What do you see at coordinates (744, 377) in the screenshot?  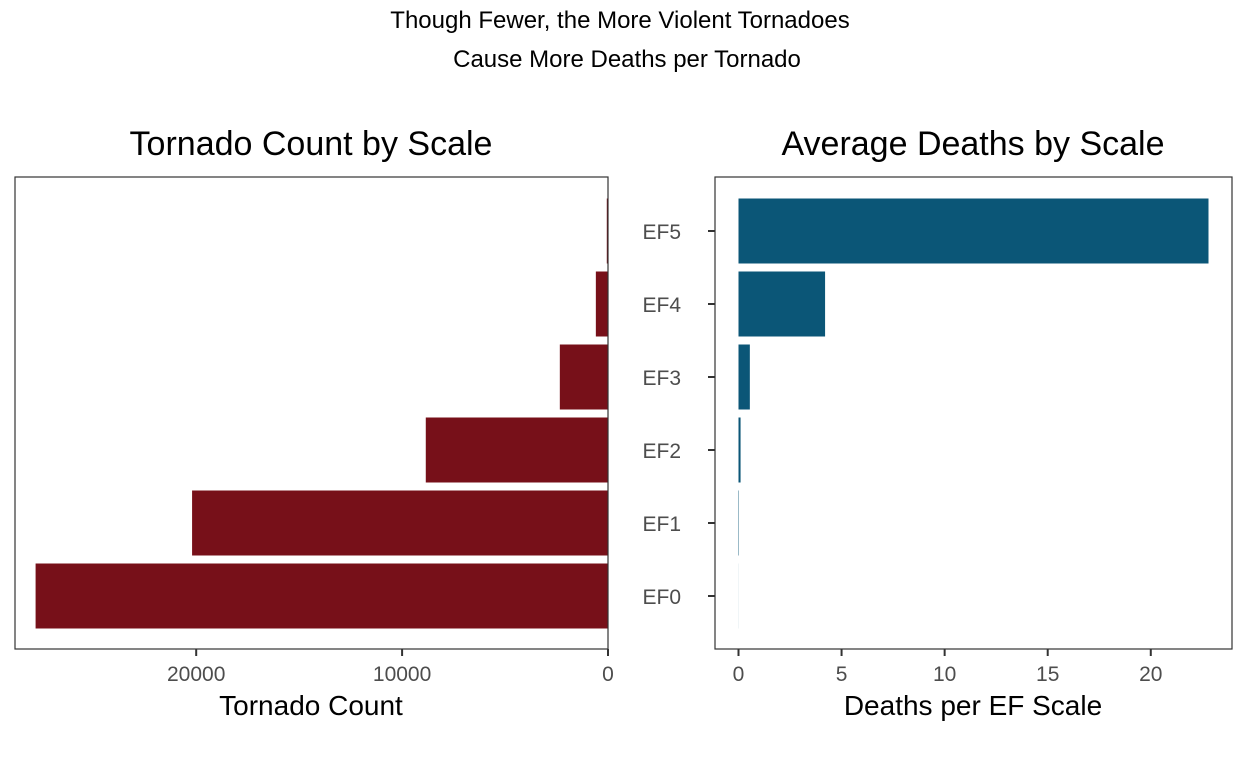 I see `average-deaths-bar-ef3` at bounding box center [744, 377].